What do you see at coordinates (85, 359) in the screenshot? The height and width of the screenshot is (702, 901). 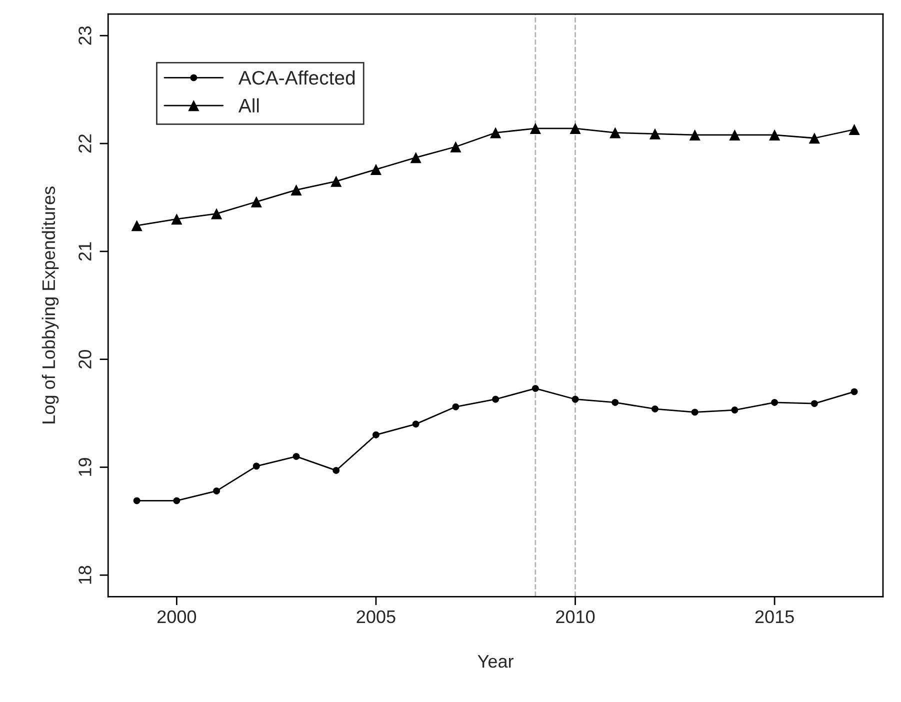 I see `y-tick-label: 20` at bounding box center [85, 359].